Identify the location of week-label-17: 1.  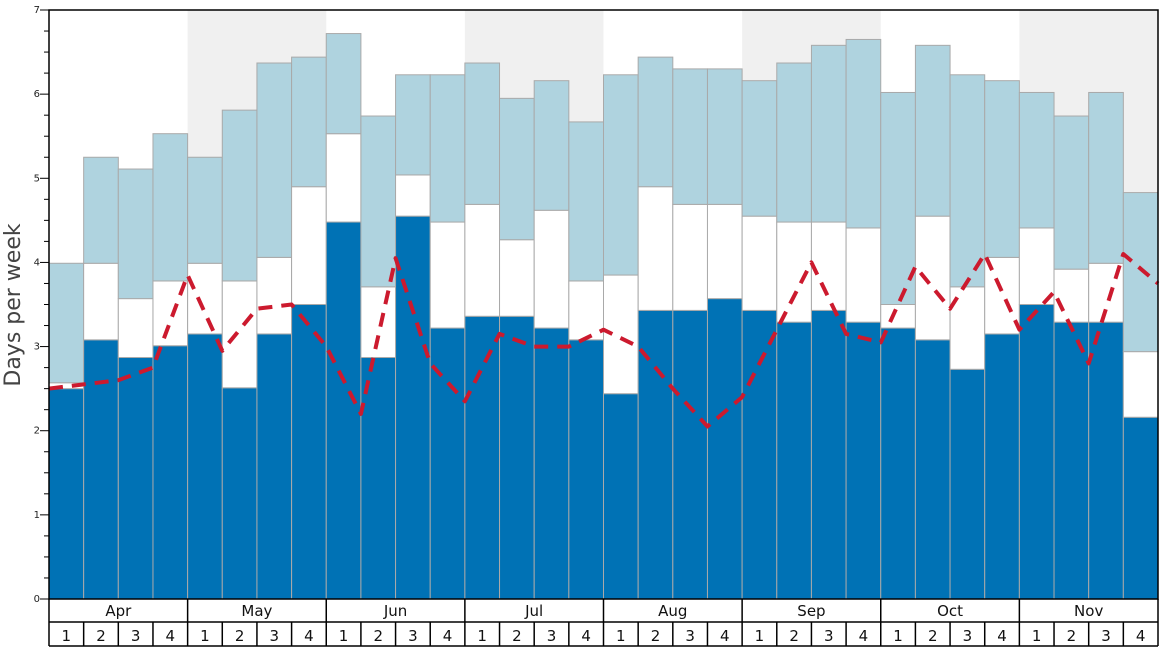
(621, 636).